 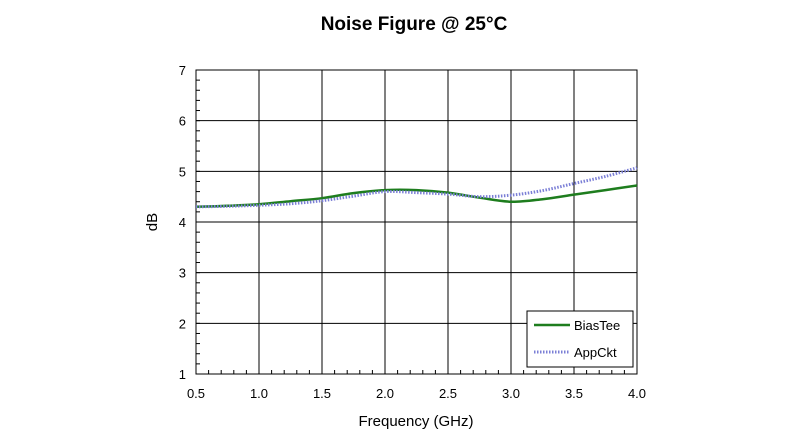 What do you see at coordinates (182, 171) in the screenshot?
I see `y-tick-label: 5` at bounding box center [182, 171].